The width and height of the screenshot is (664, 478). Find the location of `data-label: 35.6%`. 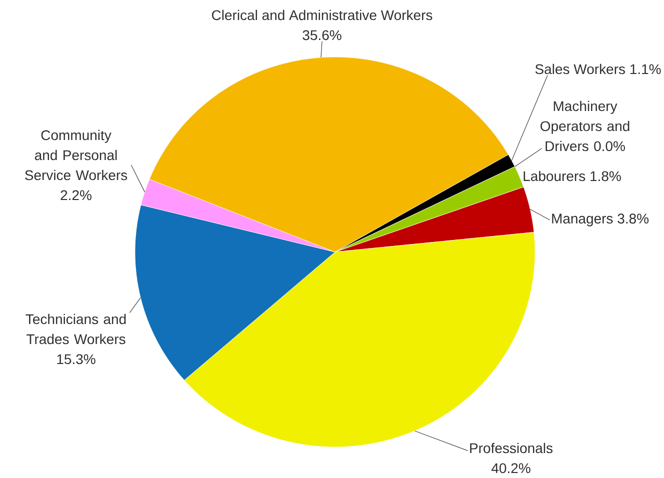

data-label: 35.6% is located at coordinates (322, 35).